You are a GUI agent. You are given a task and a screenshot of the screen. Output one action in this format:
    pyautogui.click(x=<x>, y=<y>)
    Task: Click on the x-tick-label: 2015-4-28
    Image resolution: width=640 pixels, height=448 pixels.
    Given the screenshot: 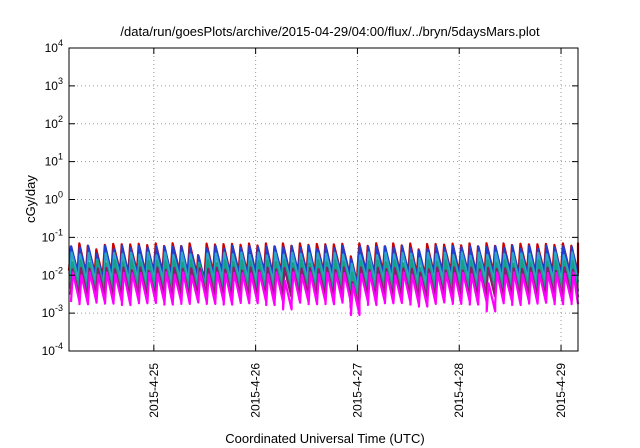 What is the action you would take?
    pyautogui.click(x=459, y=390)
    